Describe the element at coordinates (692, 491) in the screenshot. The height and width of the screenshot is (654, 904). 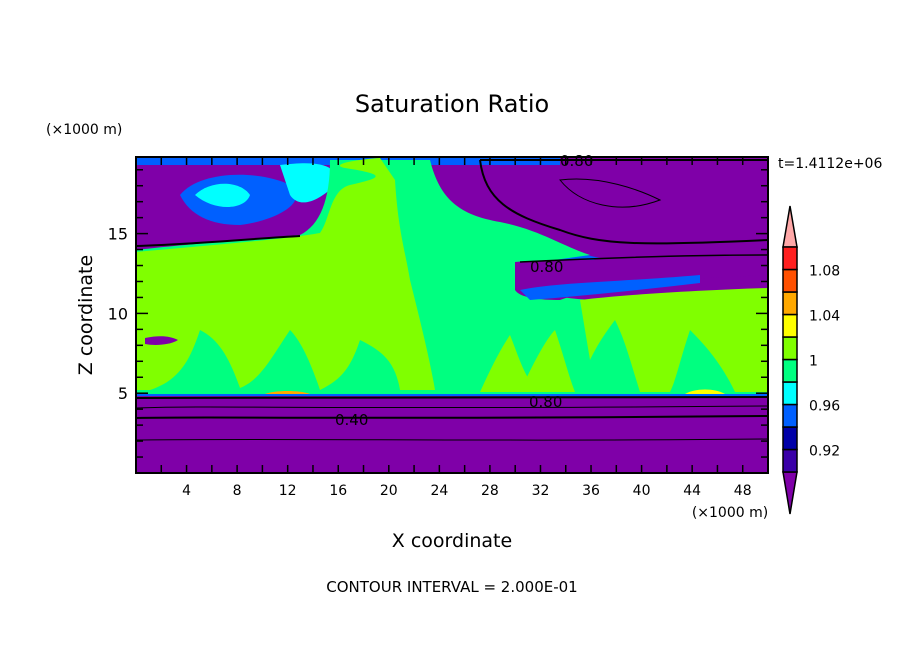
I see `x-tick-label: 44` at that location.